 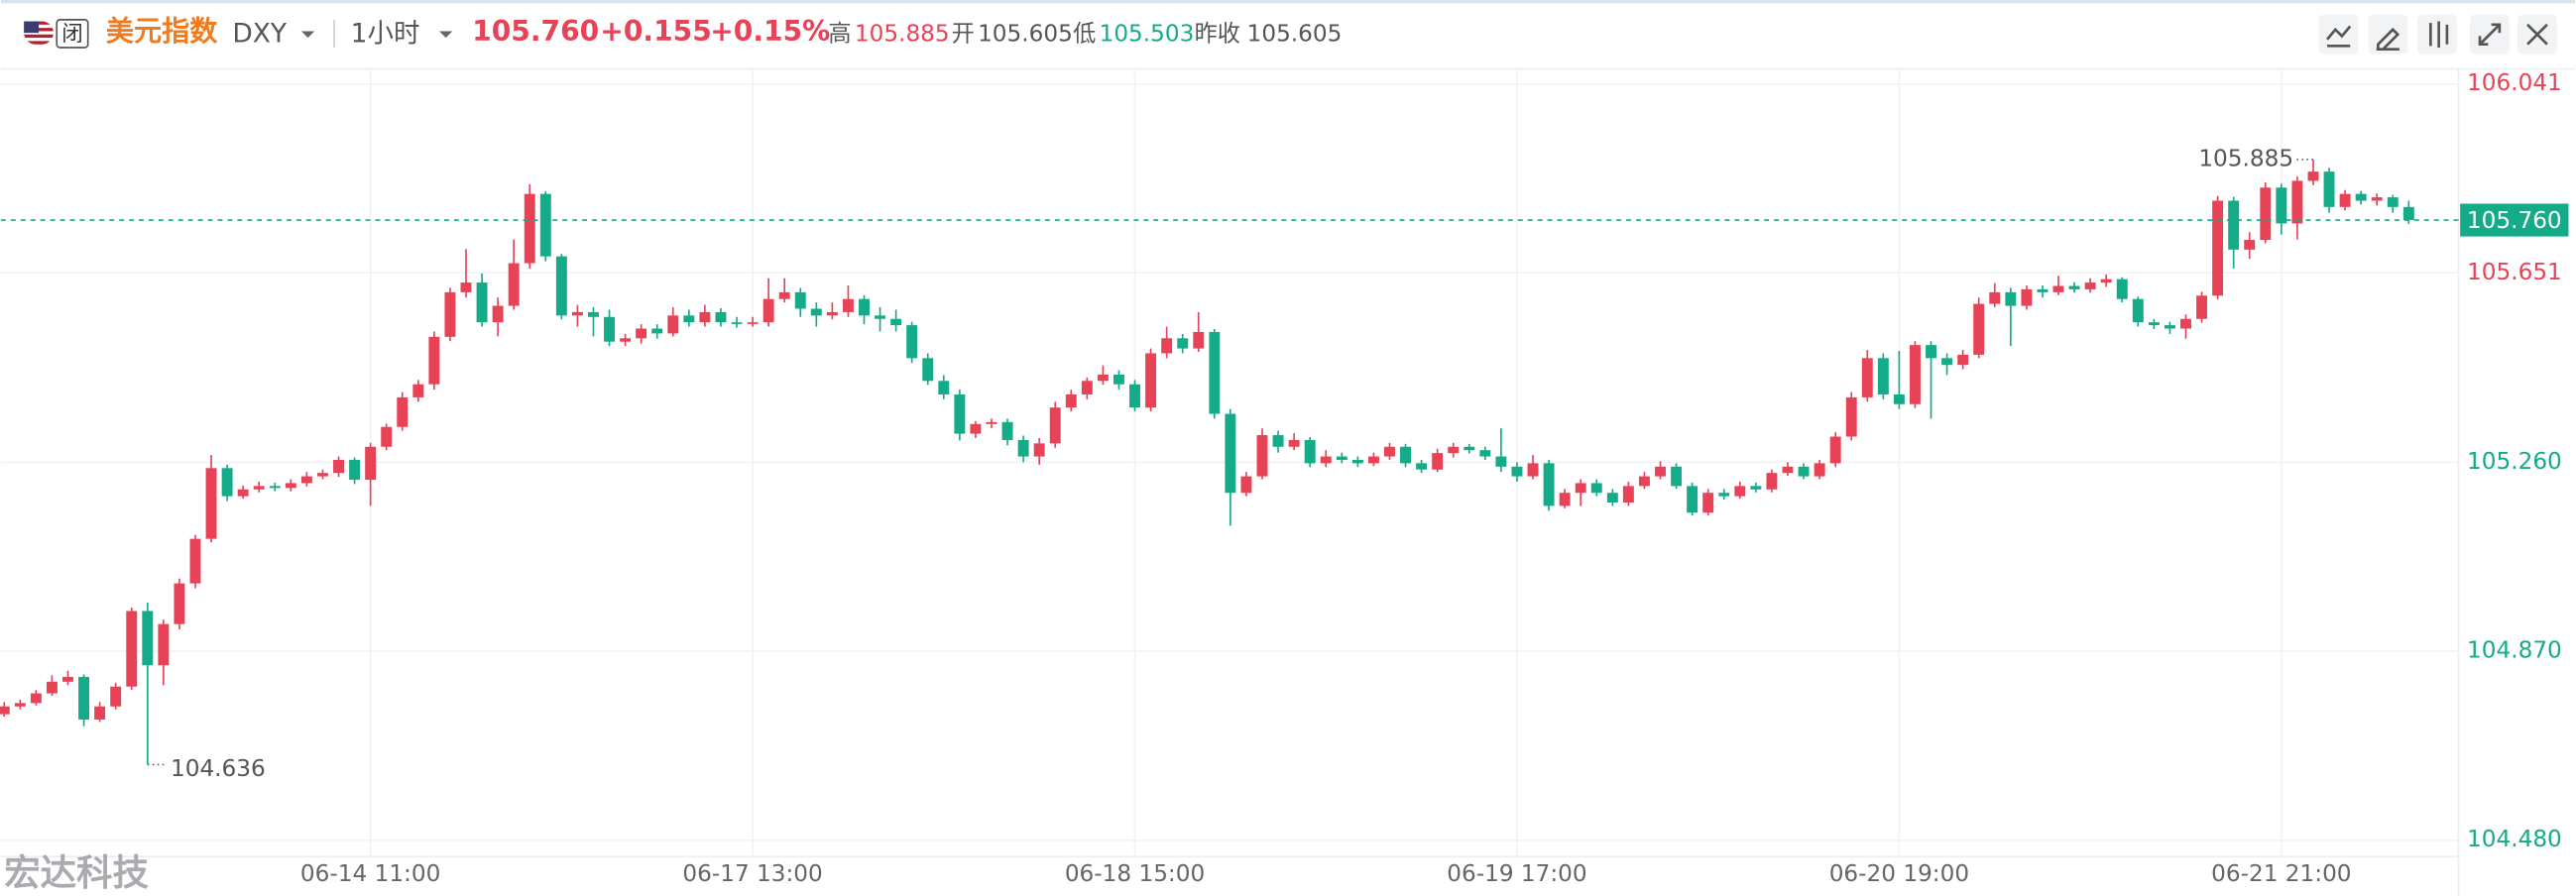 What do you see at coordinates (964, 33) in the screenshot?
I see `open-label: 开` at bounding box center [964, 33].